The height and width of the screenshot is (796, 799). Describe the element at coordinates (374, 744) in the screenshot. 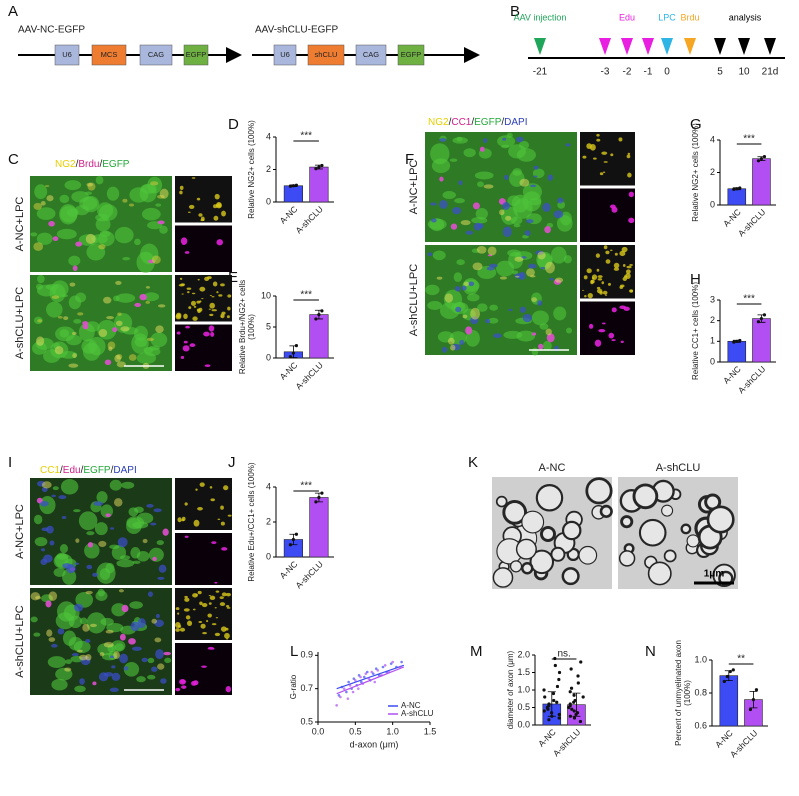

I see `x-axis-label: d-axon (μm)` at that location.